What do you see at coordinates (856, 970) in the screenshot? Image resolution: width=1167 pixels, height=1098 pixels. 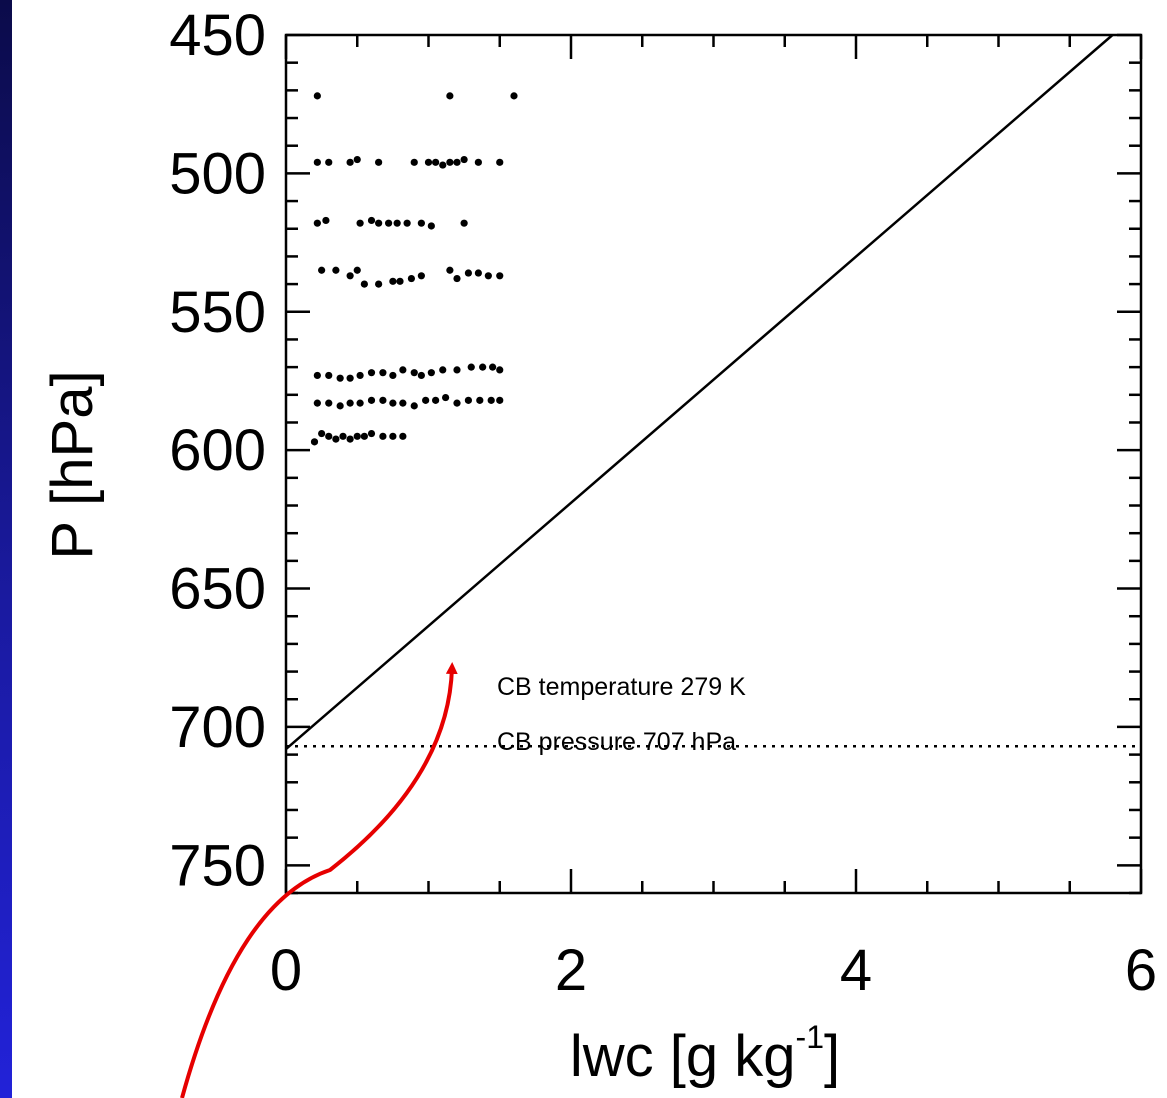 I see `x-tick-label: 4` at bounding box center [856, 970].